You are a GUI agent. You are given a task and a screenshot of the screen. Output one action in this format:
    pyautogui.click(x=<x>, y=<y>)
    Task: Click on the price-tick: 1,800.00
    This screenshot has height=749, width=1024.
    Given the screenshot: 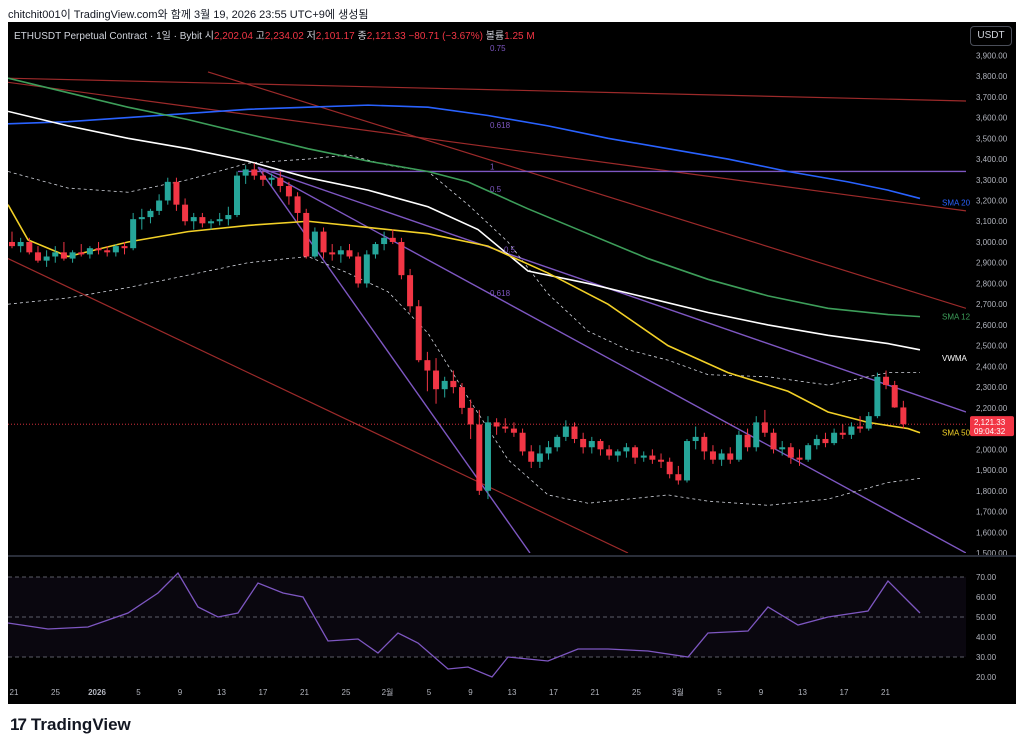 What is the action you would take?
    pyautogui.click(x=992, y=491)
    